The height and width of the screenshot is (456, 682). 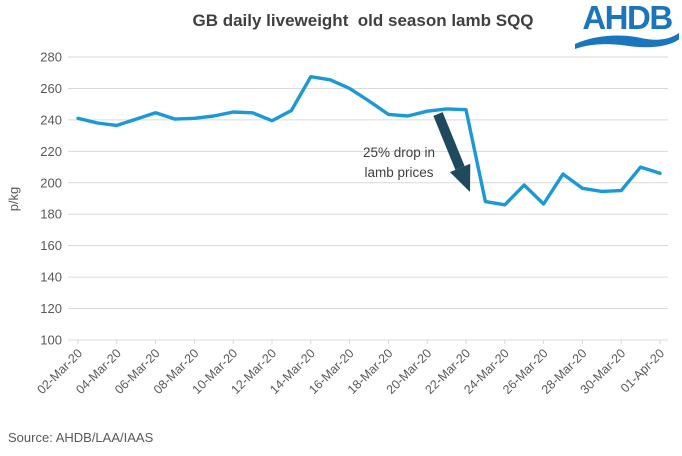 What do you see at coordinates (627, 18) in the screenshot?
I see `ahdb-logo-text: AHDB` at bounding box center [627, 18].